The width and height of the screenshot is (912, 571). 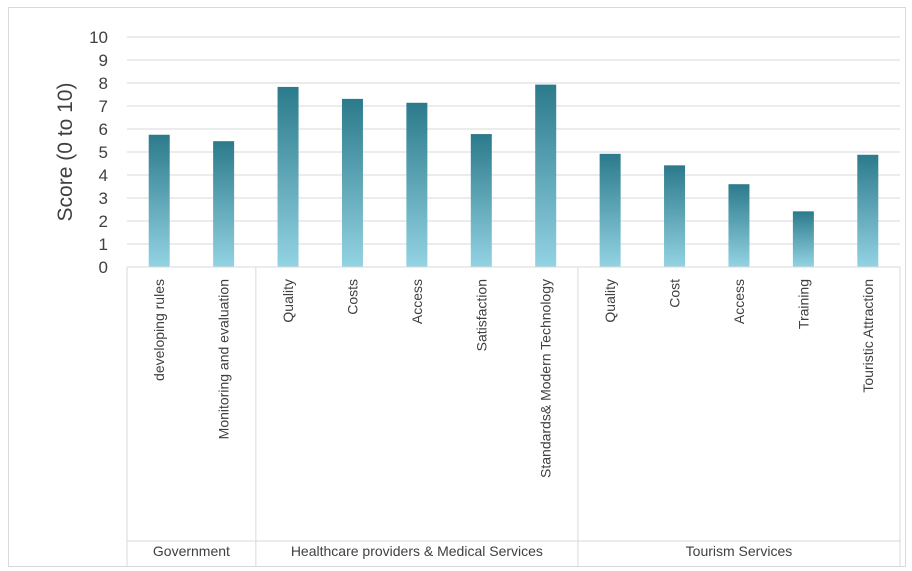 I want to click on y-tick-labels: 0 1 2 3 4 5 6 7 8 9 10, so click(x=98, y=152).